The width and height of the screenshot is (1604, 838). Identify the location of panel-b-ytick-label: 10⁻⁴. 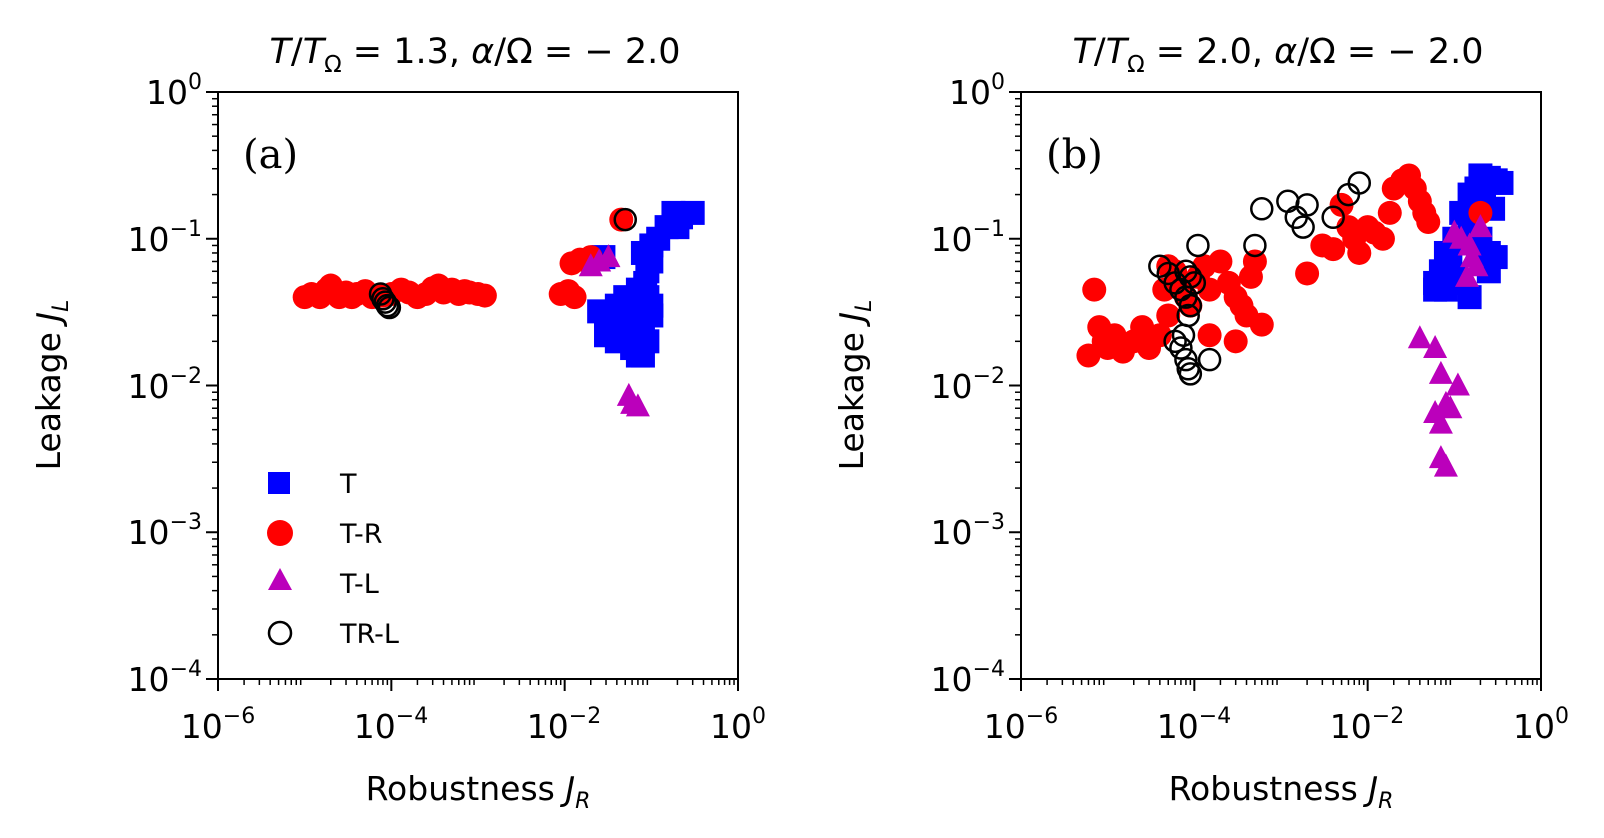
(968, 678).